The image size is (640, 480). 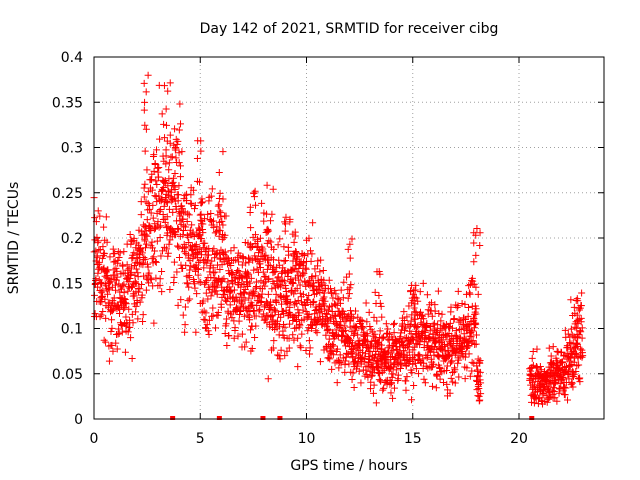 I want to click on zero-value-marker, so click(x=173, y=418).